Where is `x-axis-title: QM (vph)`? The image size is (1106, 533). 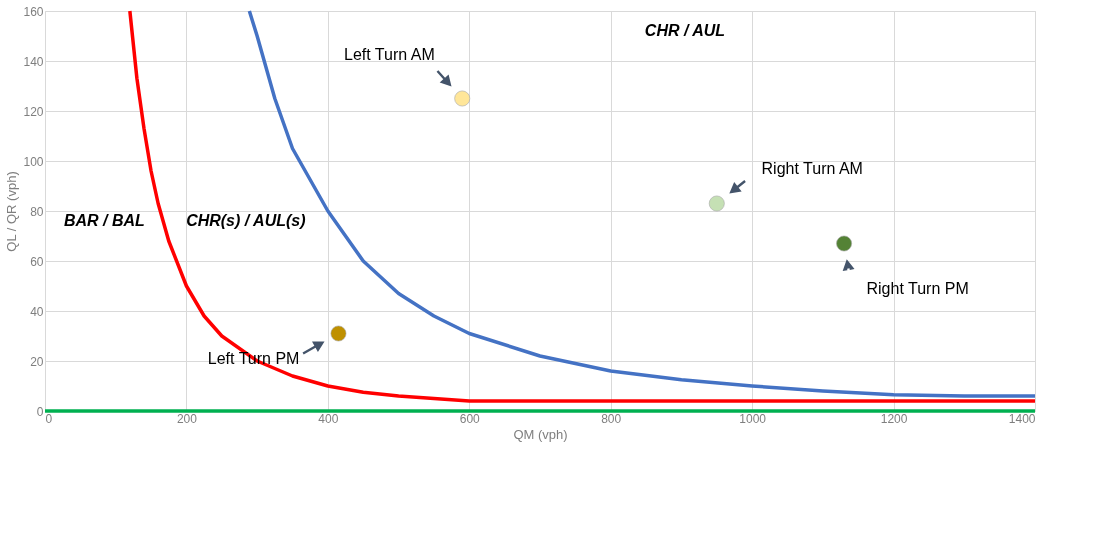 x-axis-title: QM (vph) is located at coordinates (540, 434).